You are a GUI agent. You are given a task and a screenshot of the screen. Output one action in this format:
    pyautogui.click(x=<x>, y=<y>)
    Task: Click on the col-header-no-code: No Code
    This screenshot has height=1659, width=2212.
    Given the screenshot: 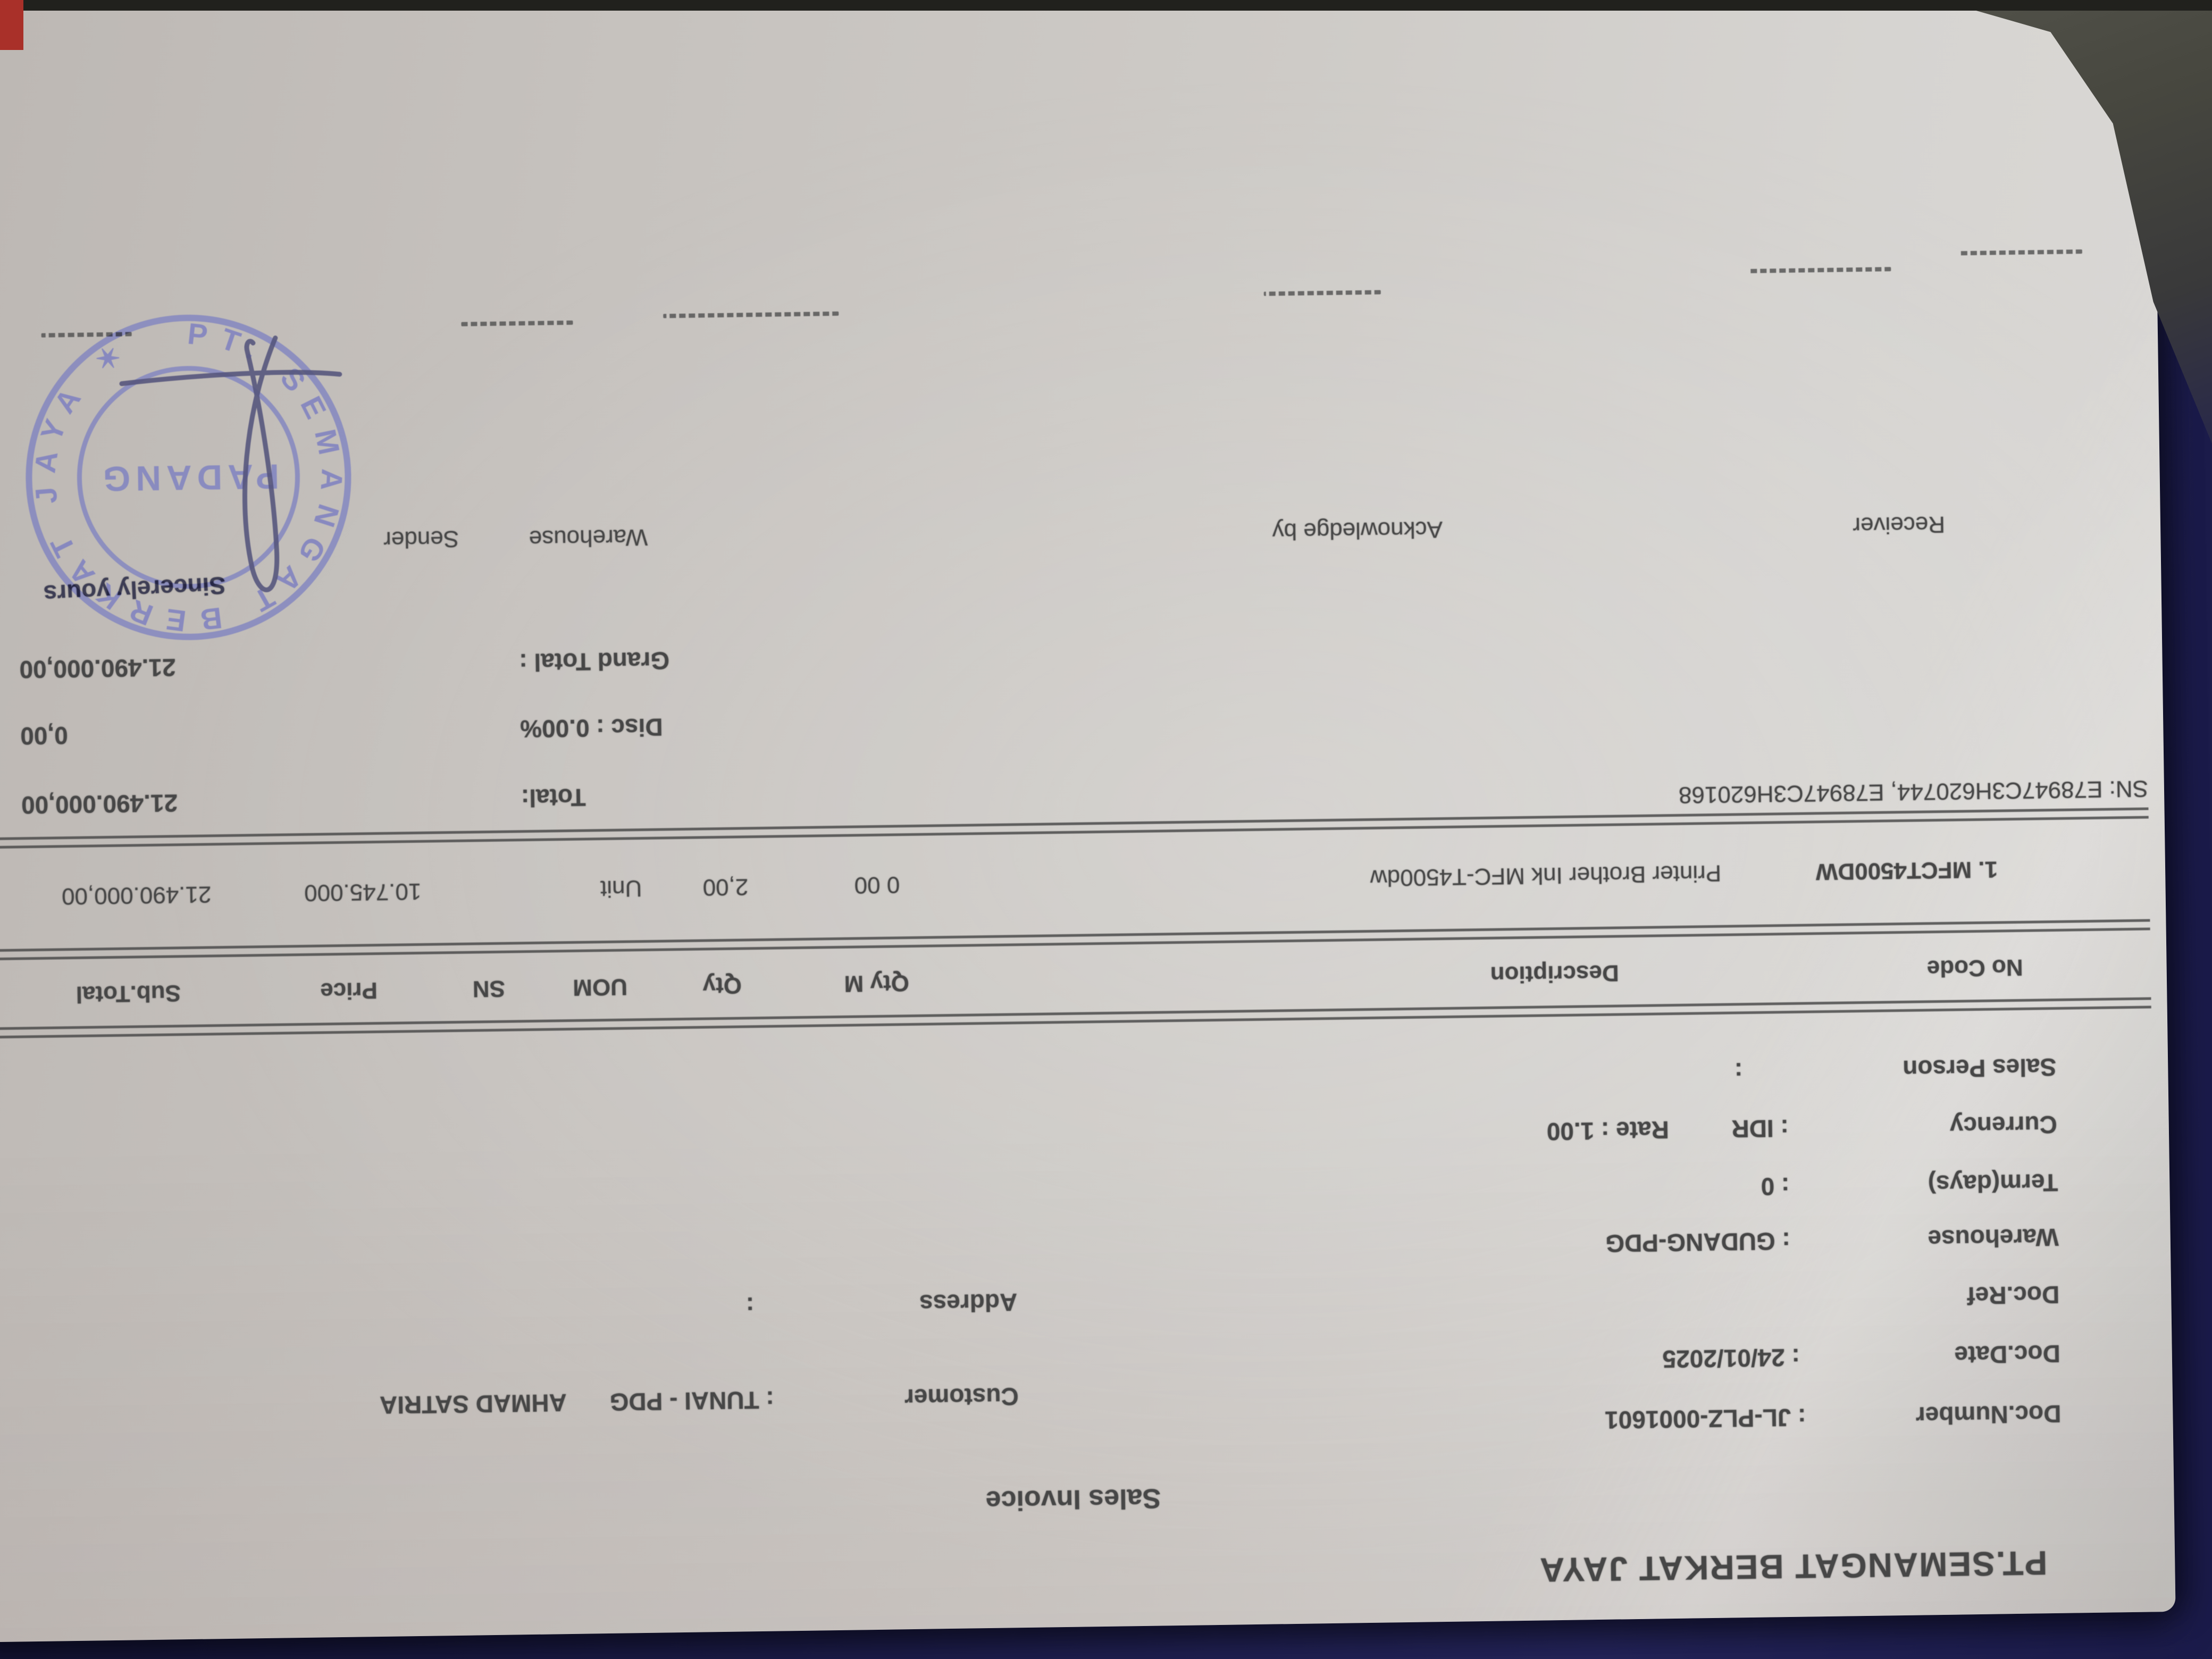 What is the action you would take?
    pyautogui.click(x=1974, y=968)
    